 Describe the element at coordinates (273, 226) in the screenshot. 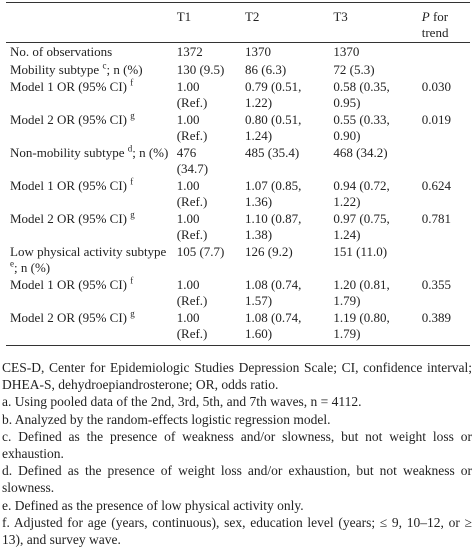

I see `table-cell: 1.10 (0.87, 1.38)` at that location.